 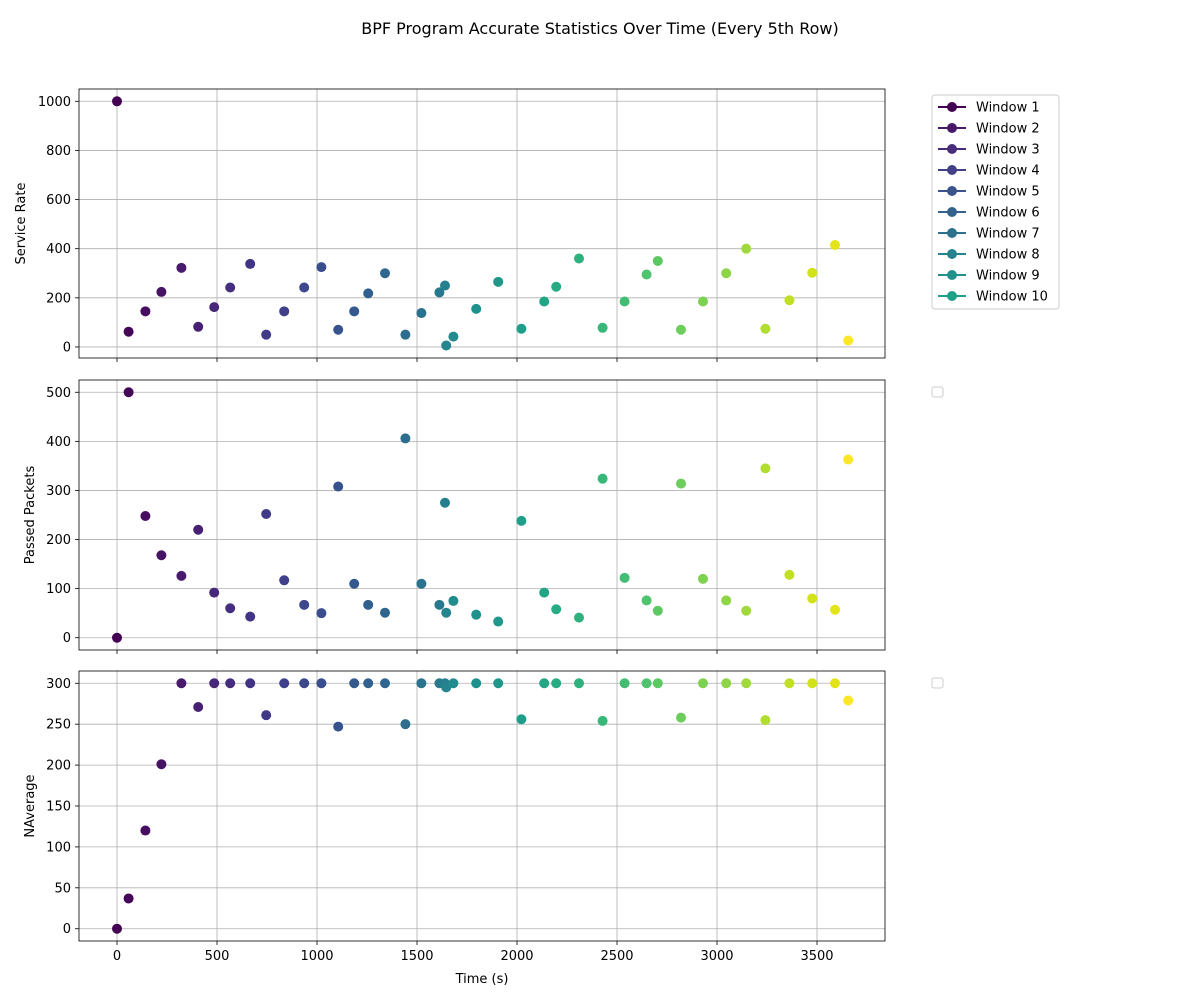 I want to click on empty-legend-box, so click(x=937, y=392).